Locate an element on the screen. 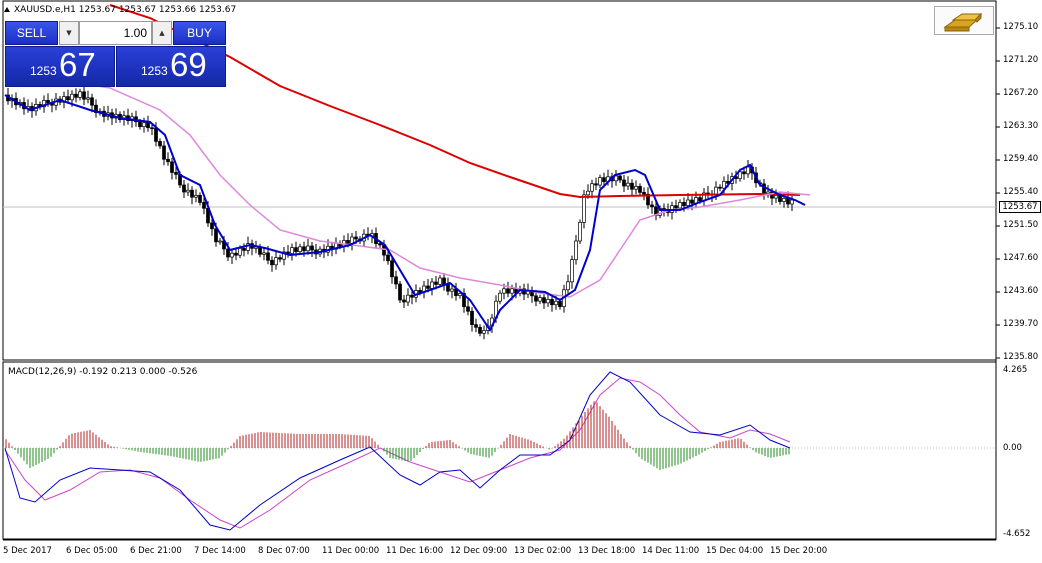  time-label: 13 Dec 18:00 is located at coordinates (607, 551).